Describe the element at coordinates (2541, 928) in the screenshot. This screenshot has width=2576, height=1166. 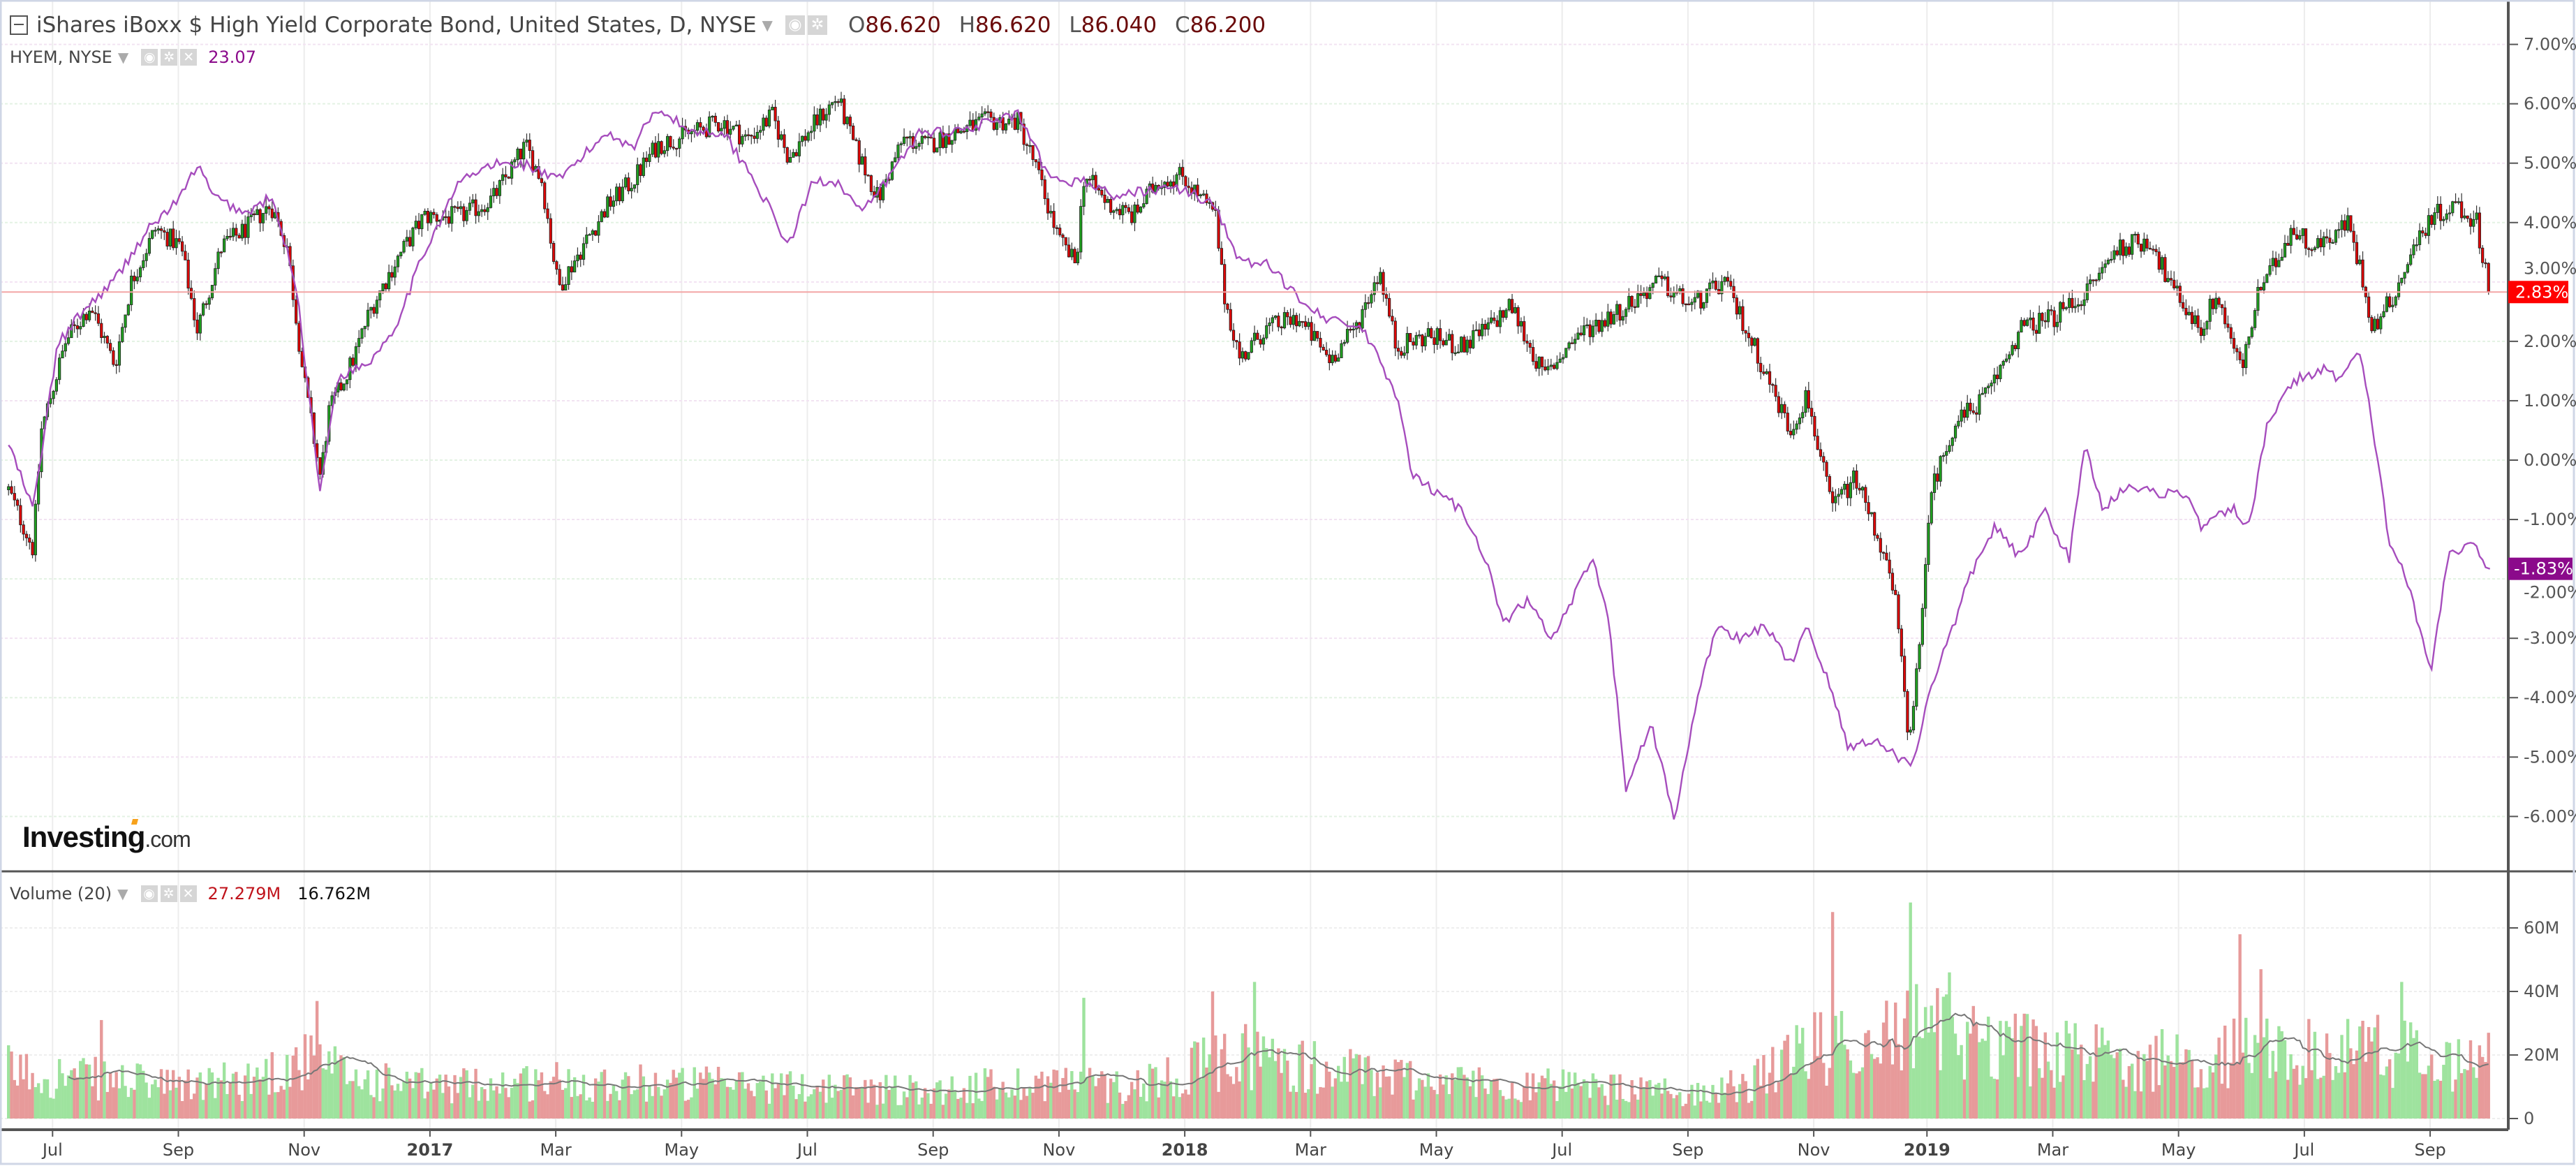
I see `volume-tick-label: 60M` at that location.